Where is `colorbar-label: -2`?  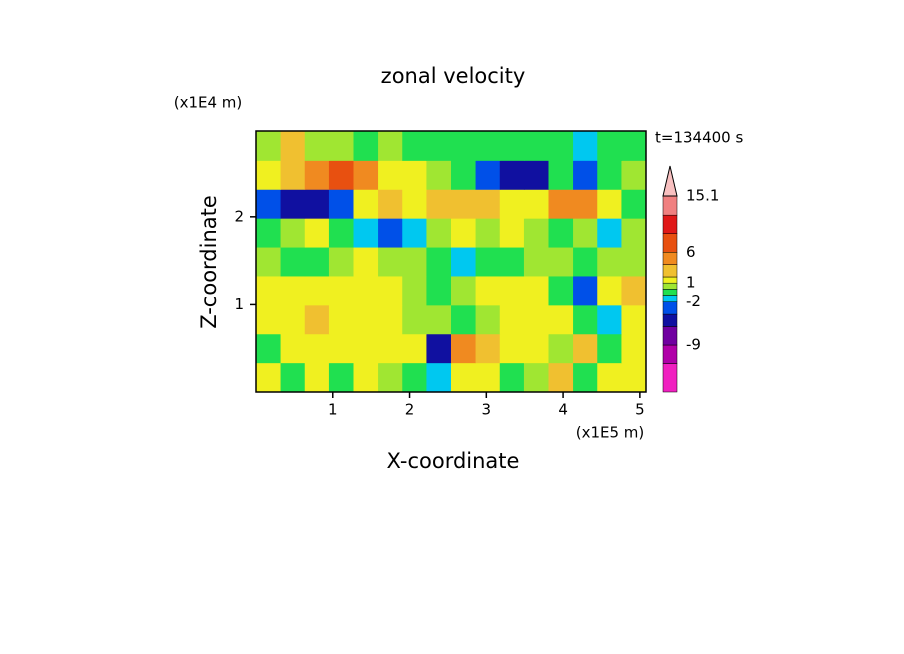
colorbar-label: -2 is located at coordinates (693, 301).